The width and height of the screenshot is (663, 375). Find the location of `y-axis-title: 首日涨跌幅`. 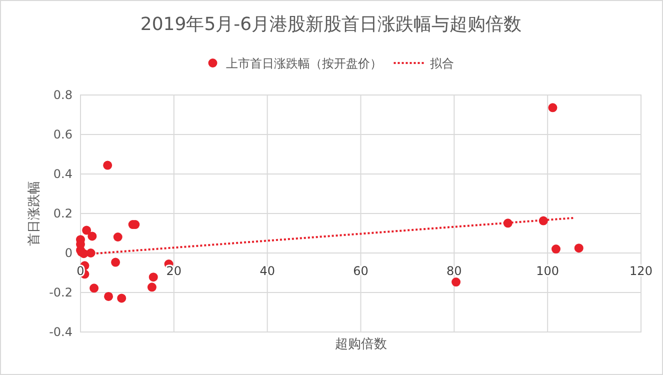

y-axis-title: 首日涨跌幅 is located at coordinates (34, 213).